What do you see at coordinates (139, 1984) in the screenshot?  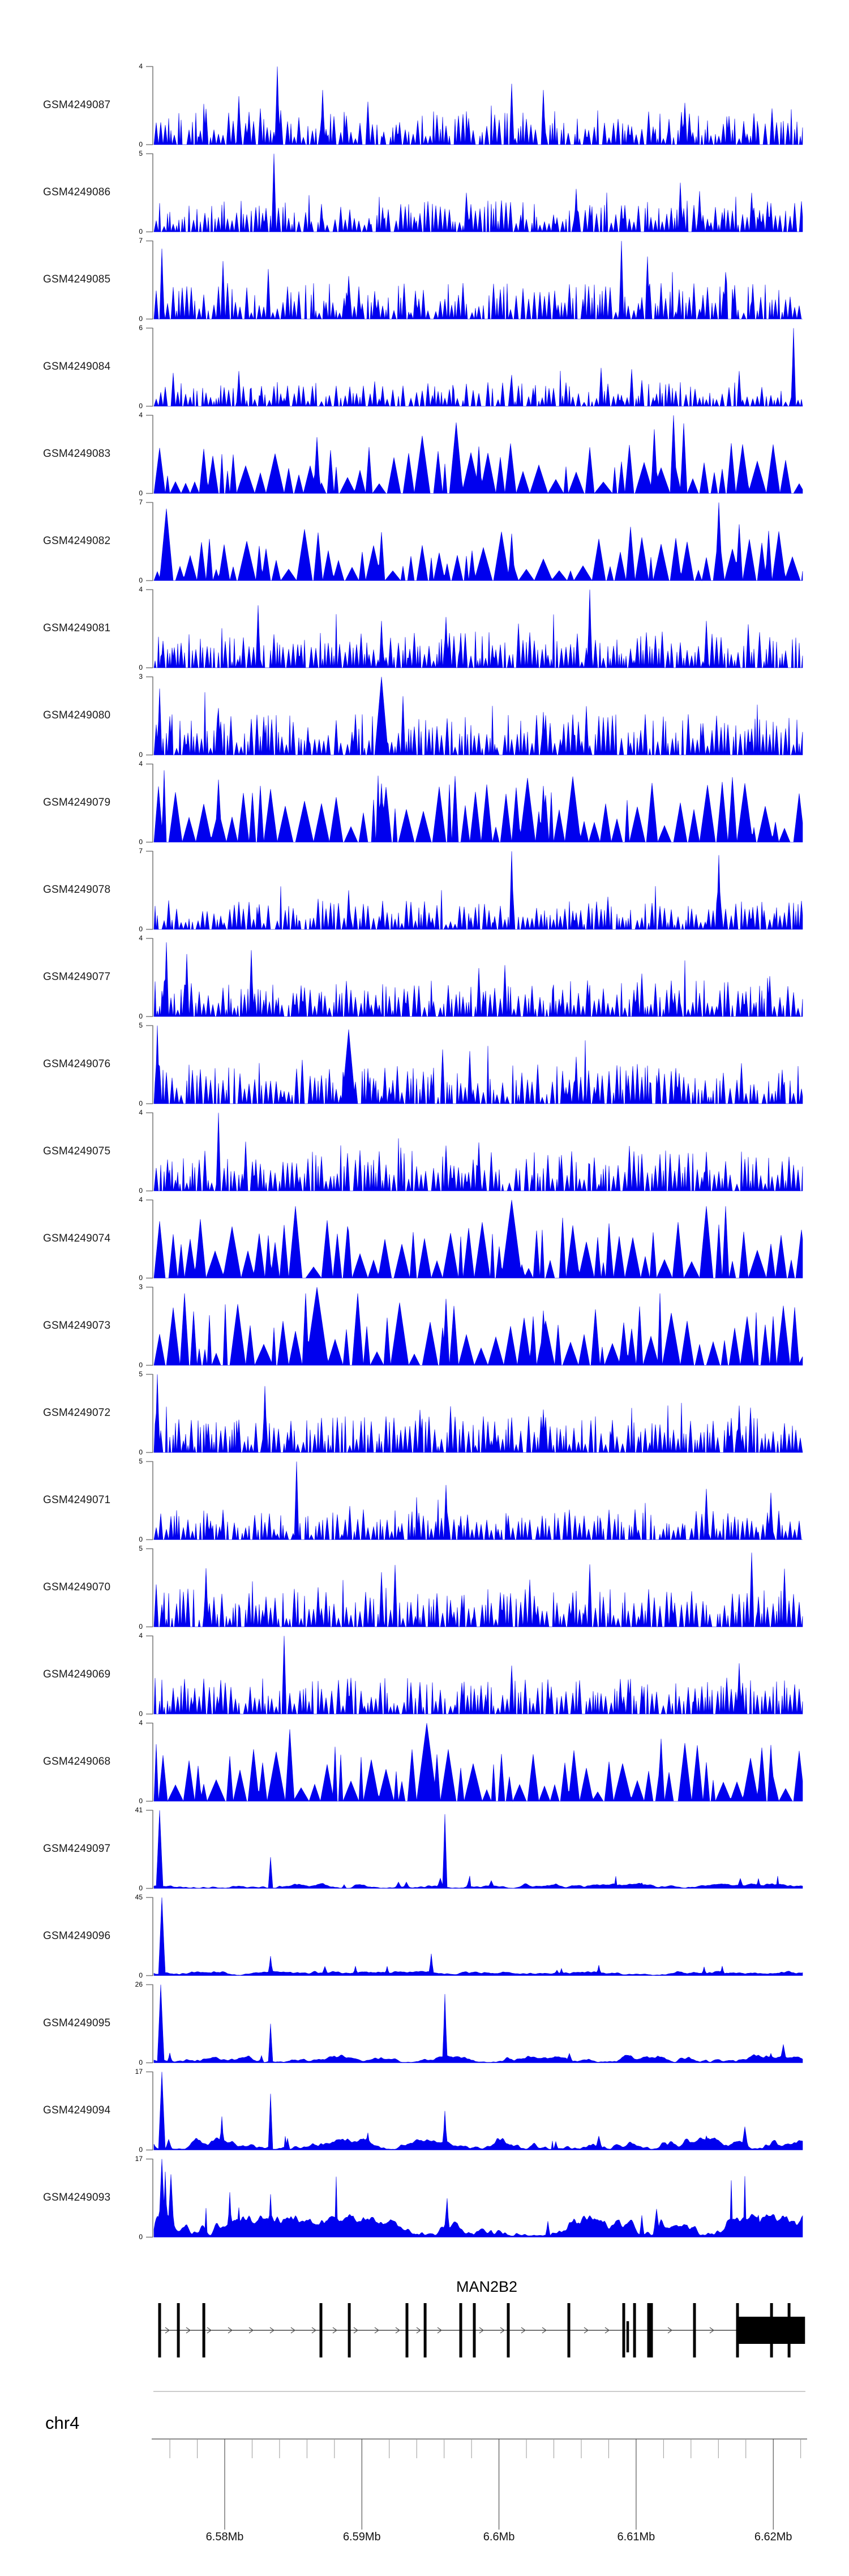 I see `y-axis-max-label: 26` at bounding box center [139, 1984].